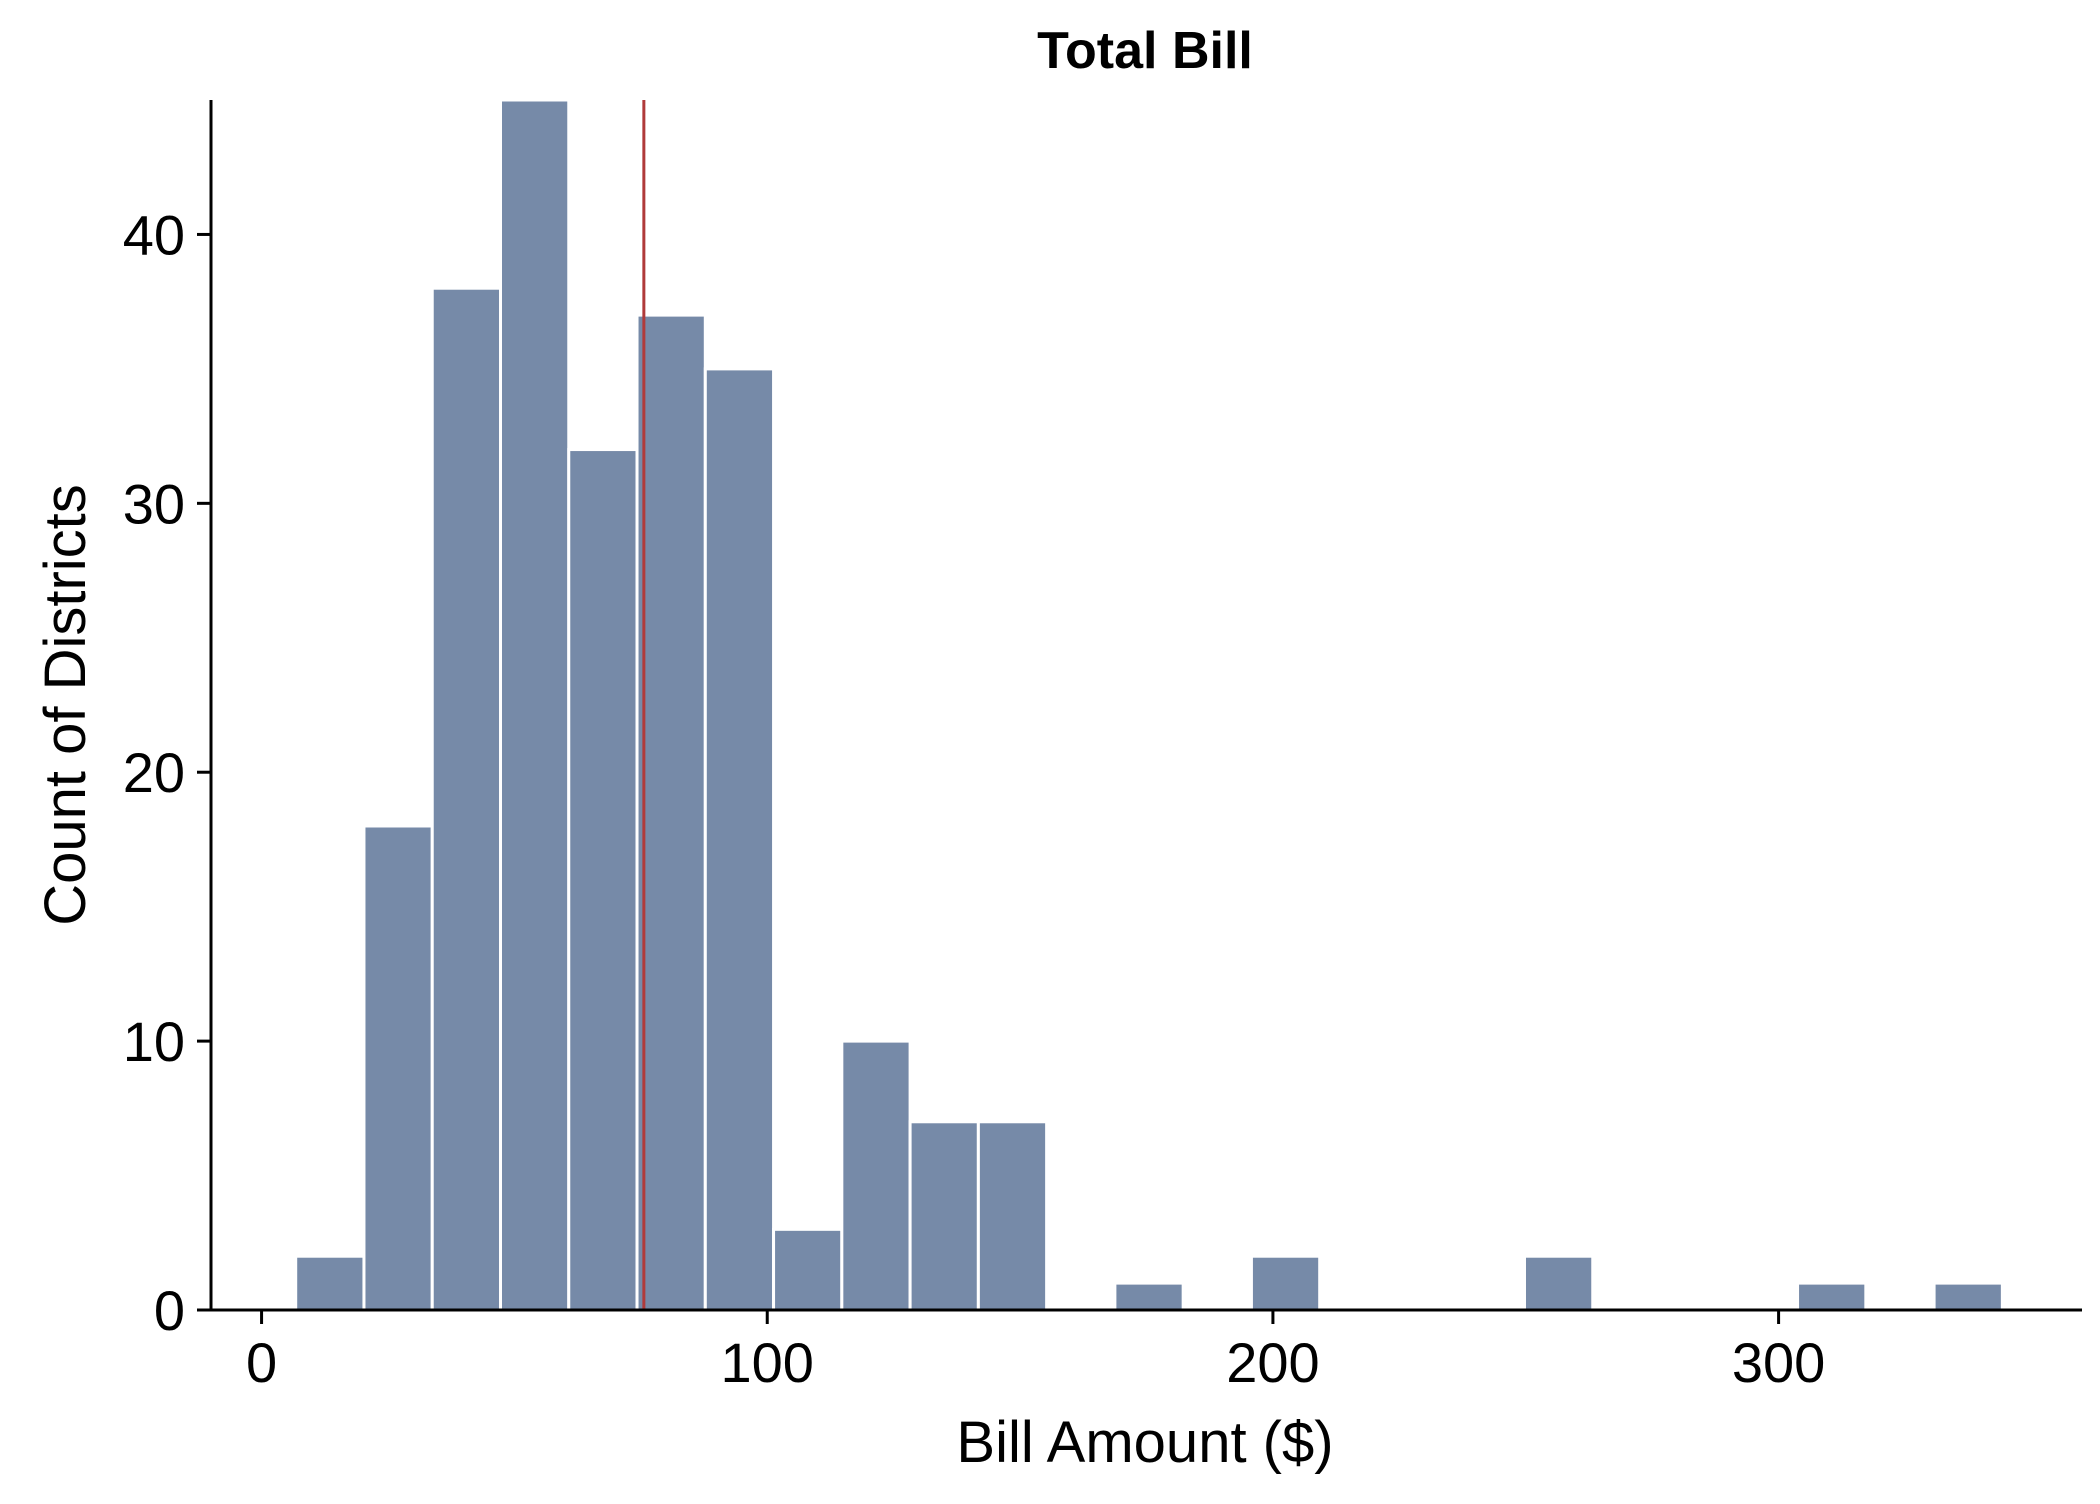 The width and height of the screenshot is (2100, 1504). What do you see at coordinates (767, 1362) in the screenshot?
I see `x-tick-label-100: 100` at bounding box center [767, 1362].